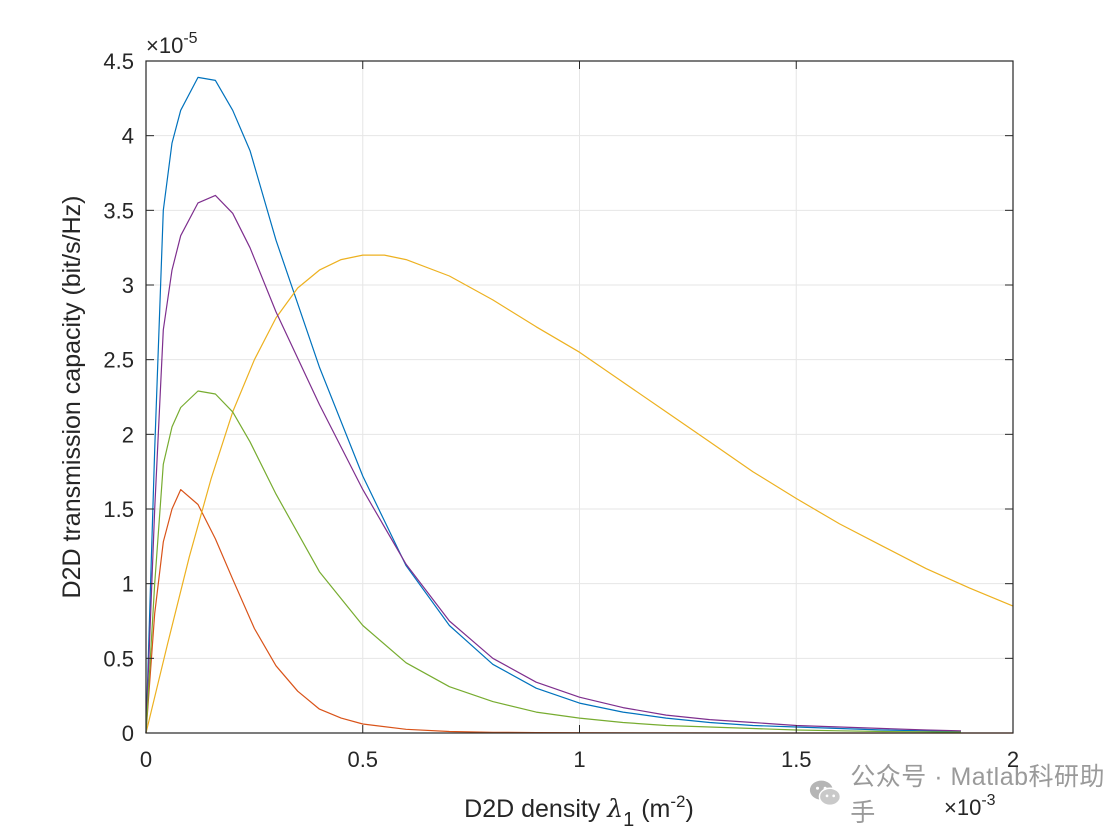 The width and height of the screenshot is (1117, 836). Describe the element at coordinates (579, 811) in the screenshot. I see `x-axis-label: D2D density λ1 (m-2)` at that location.